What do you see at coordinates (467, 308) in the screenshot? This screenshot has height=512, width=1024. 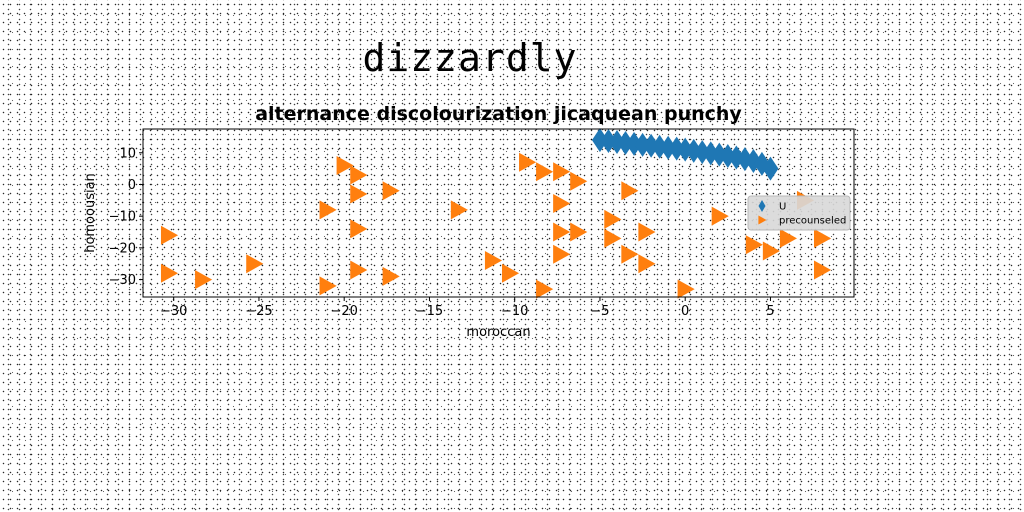 I see `x-axis-ticks: −30 −25 −20 −15 −10 −5 0 5` at bounding box center [467, 308].